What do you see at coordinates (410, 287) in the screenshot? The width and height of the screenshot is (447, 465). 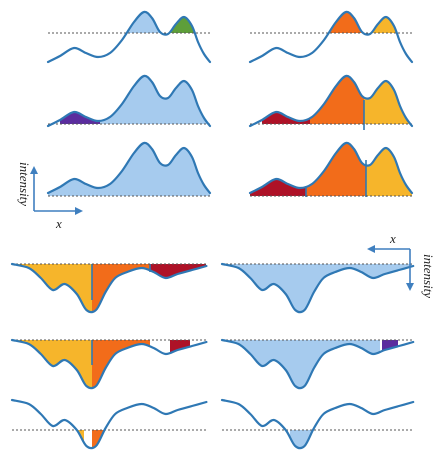 I see `bottom-y-axis-arrowhead` at bounding box center [410, 287].